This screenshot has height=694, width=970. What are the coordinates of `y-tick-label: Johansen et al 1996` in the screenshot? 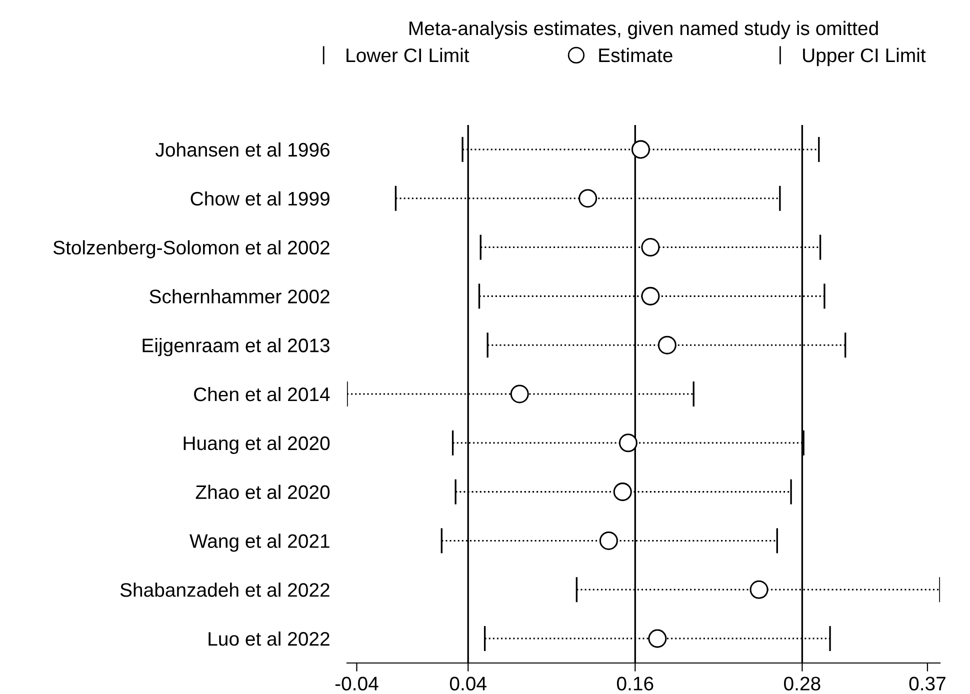 It's located at (243, 149).